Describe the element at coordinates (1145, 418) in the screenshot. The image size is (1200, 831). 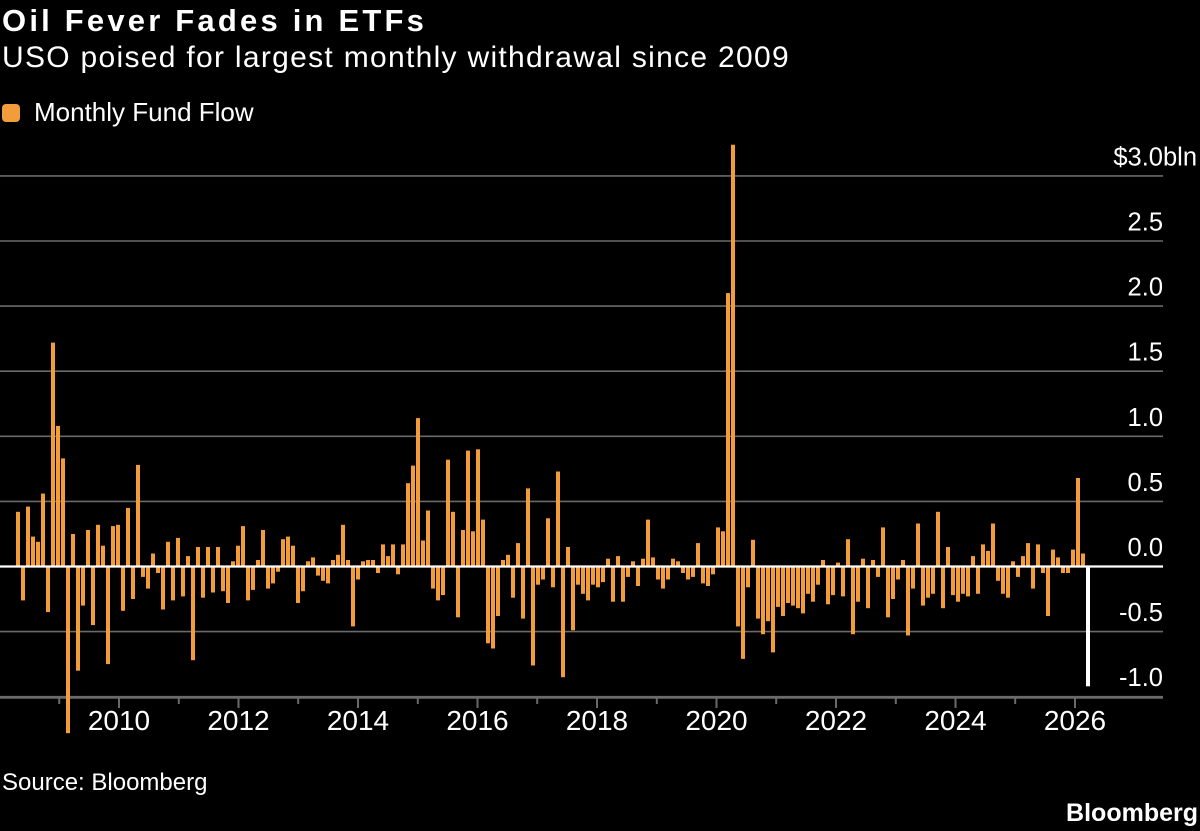
I see `svg-text: 1.0` at that location.